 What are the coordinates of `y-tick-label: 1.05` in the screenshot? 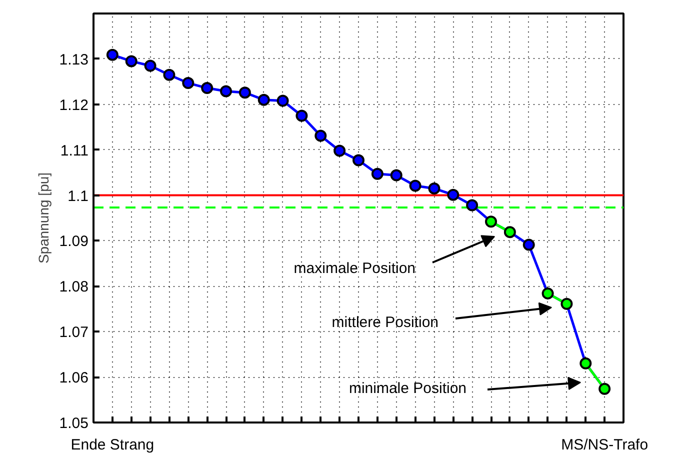 It's located at (74, 423).